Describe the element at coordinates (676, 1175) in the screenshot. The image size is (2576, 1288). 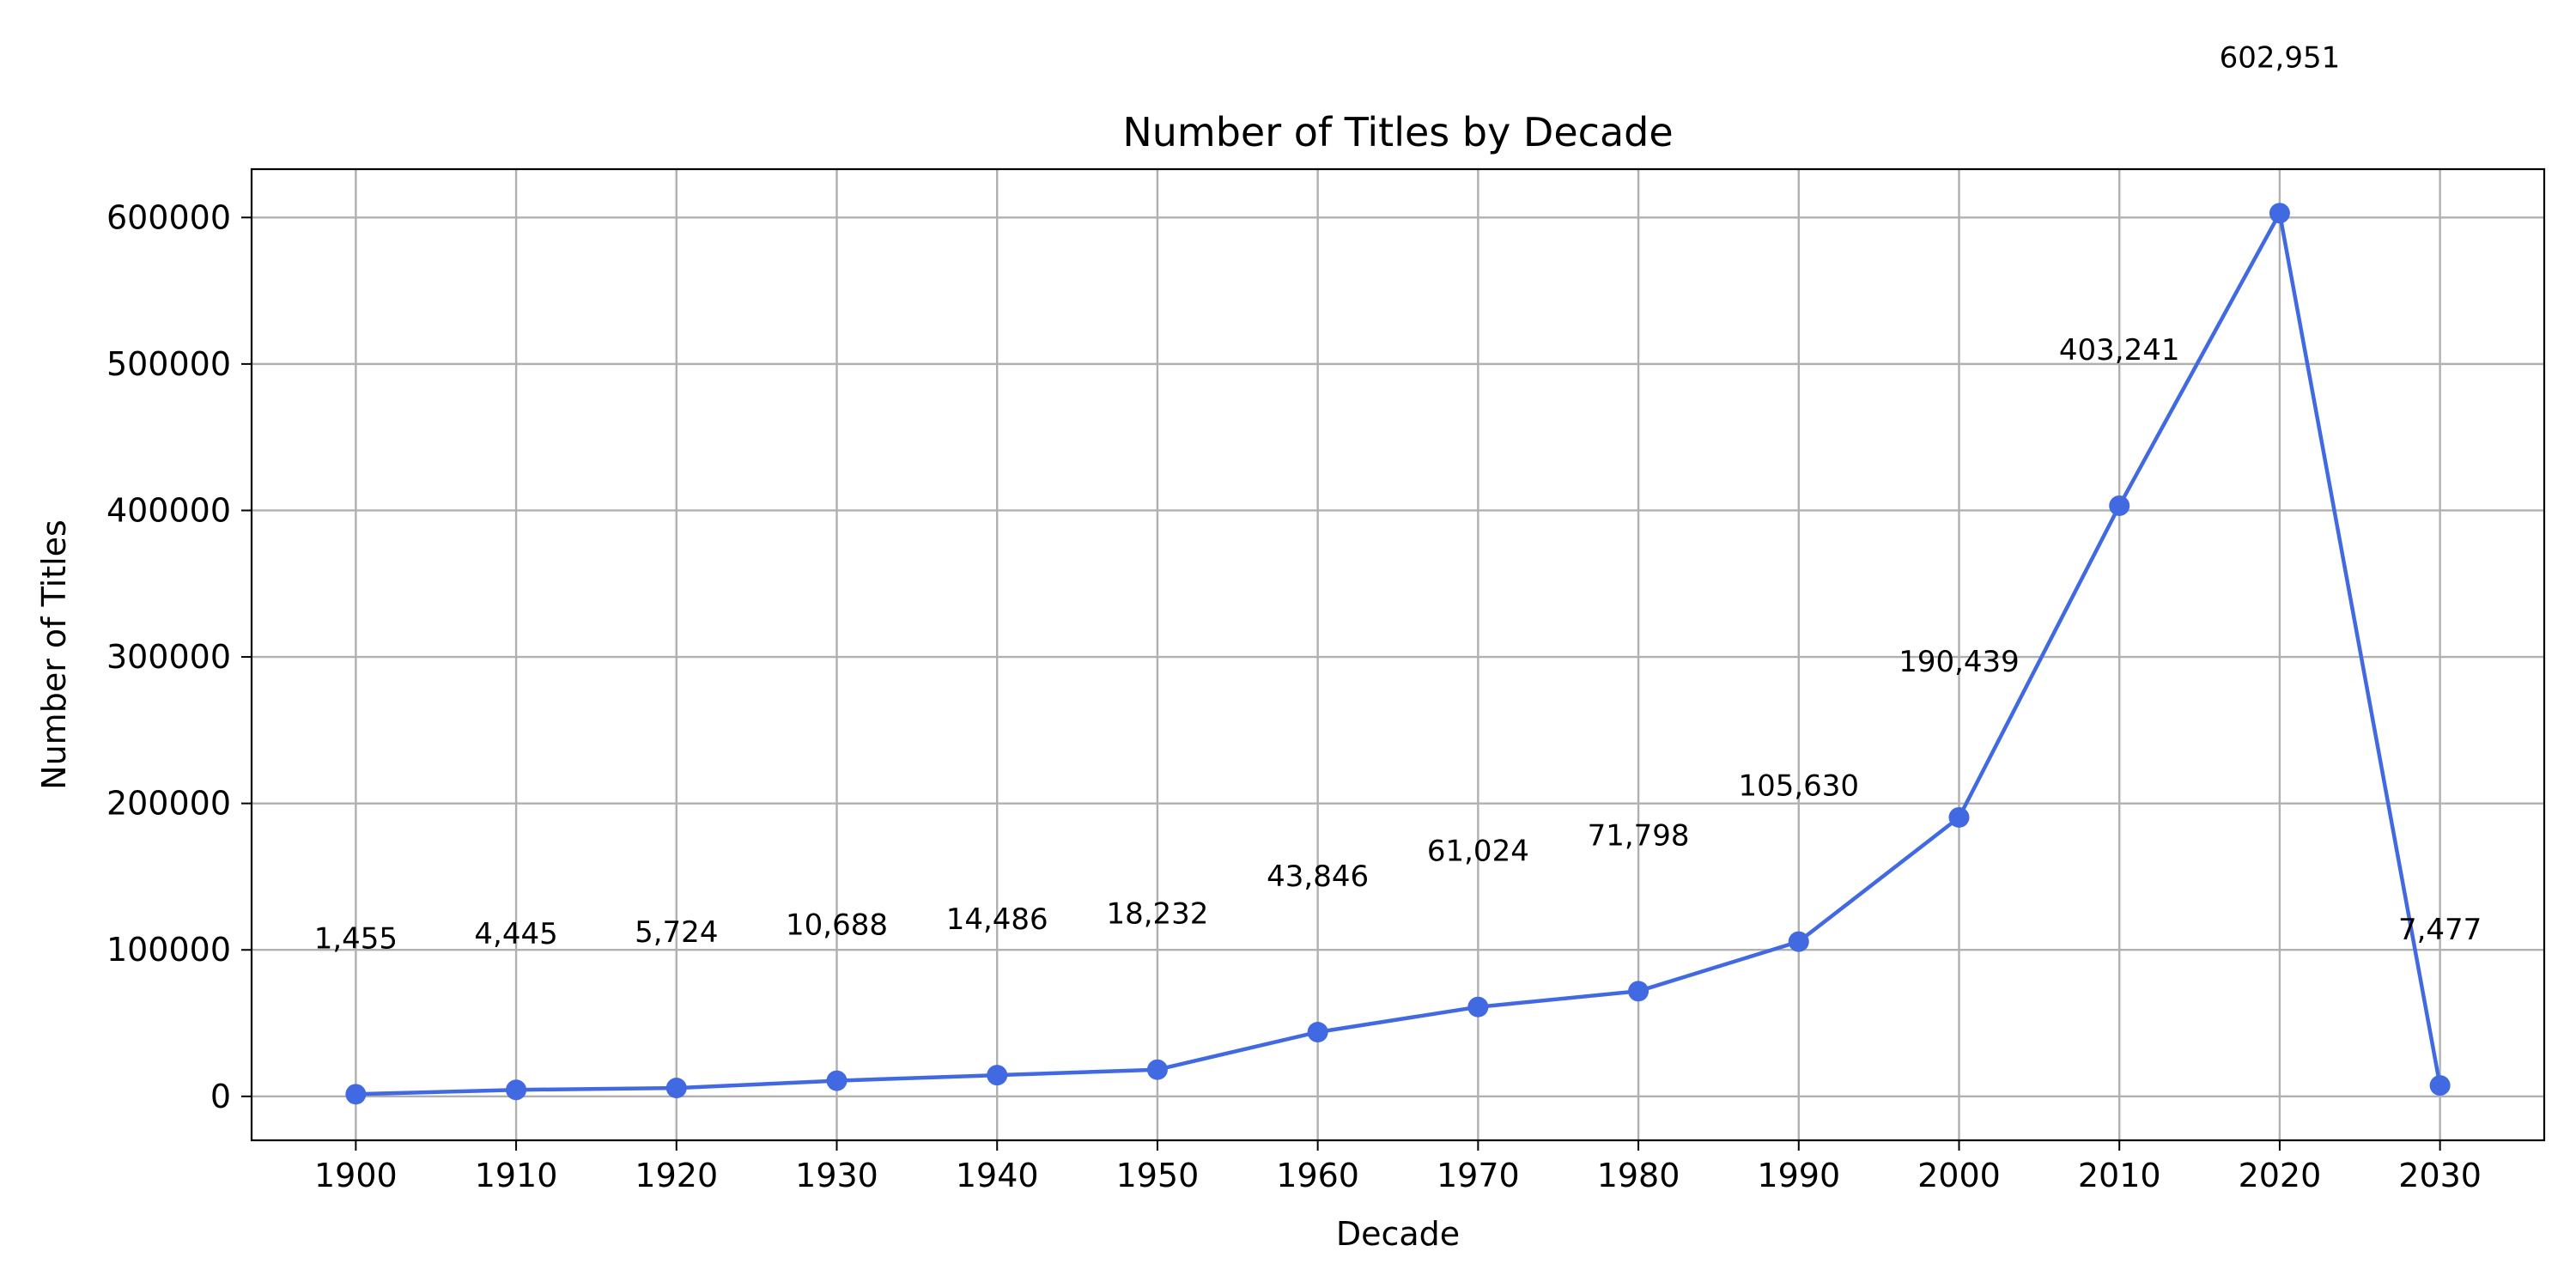
I see `x-tick-label: 1920` at that location.